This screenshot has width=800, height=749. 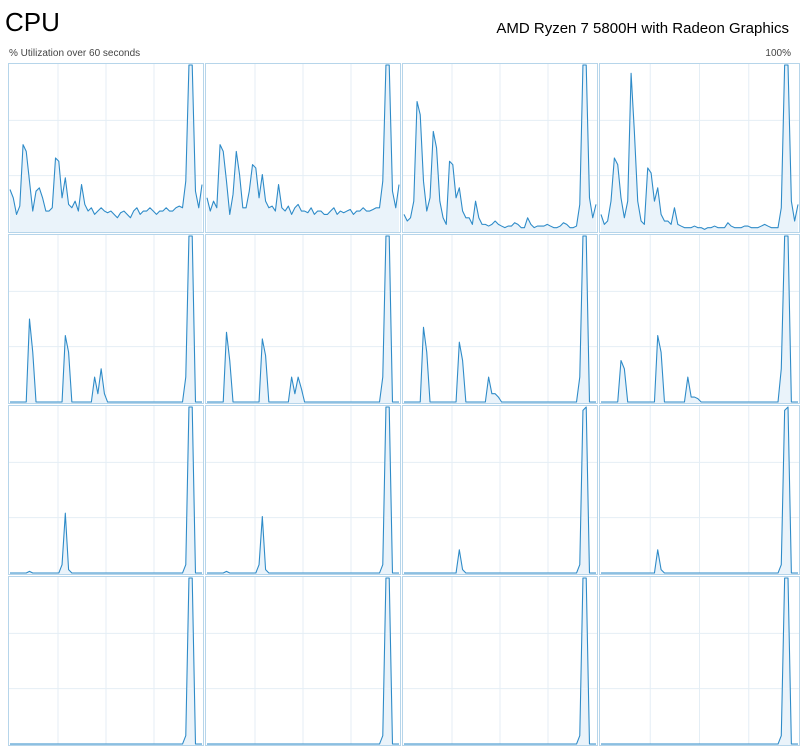 What do you see at coordinates (778, 53) in the screenshot?
I see `max-utilization-label: 100%` at bounding box center [778, 53].